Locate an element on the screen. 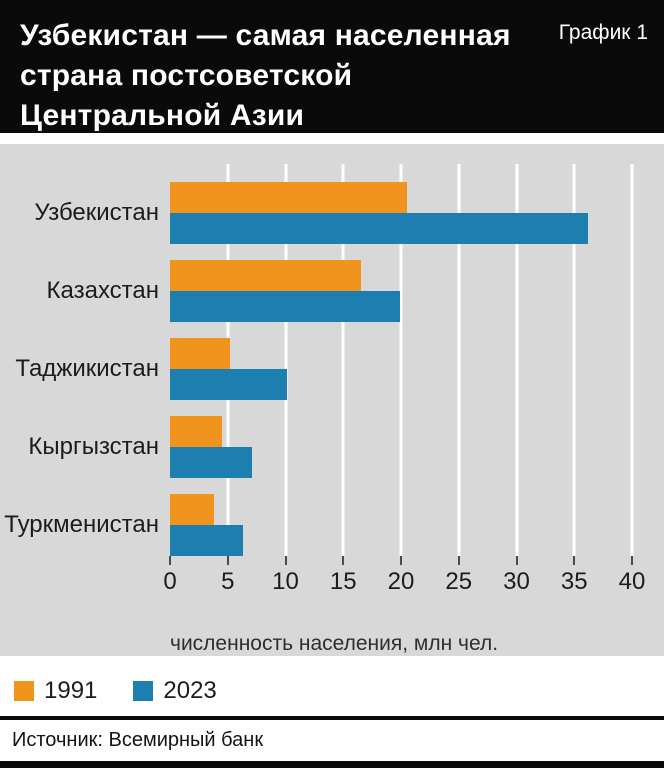 This screenshot has height=768, width=664. chart-row-5: Туркменистан is located at coordinates (332, 524).